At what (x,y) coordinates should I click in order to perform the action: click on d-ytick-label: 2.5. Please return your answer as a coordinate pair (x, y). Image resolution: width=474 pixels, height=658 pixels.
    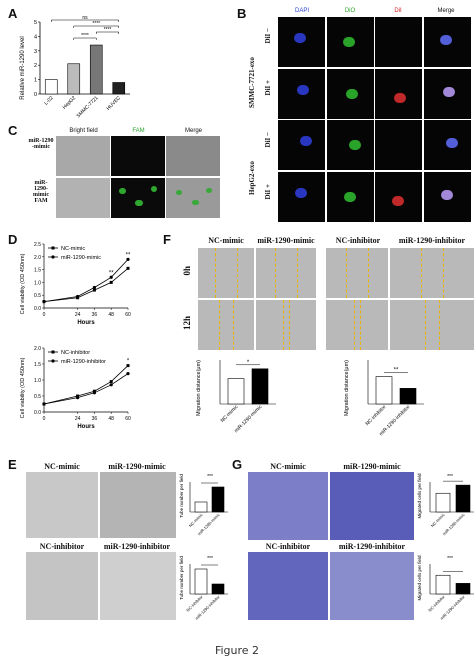
    Looking at the image, I should click on (37, 245).